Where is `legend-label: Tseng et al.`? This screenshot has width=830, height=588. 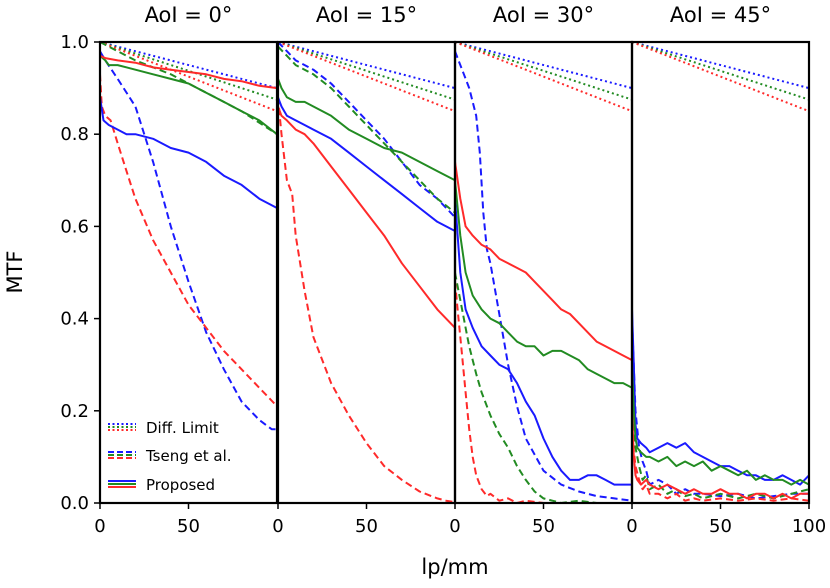
legend-label: Tseng et al. is located at coordinates (188, 456).